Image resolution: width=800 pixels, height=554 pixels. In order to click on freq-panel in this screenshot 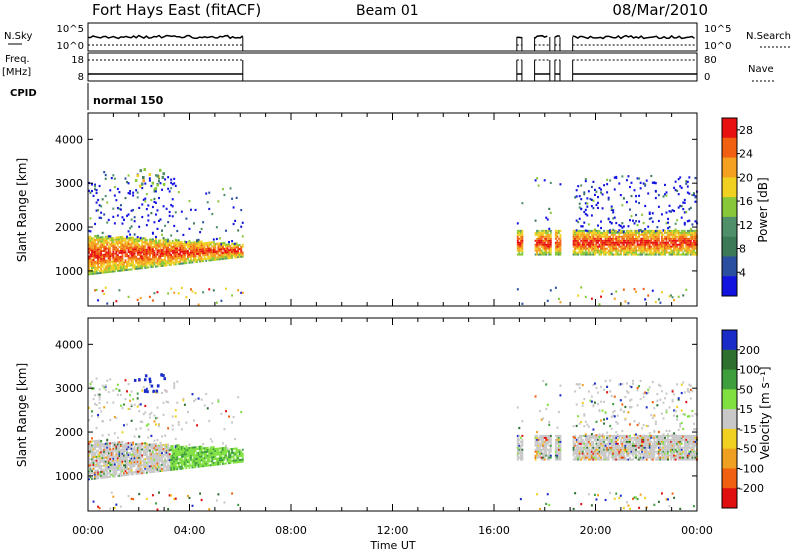, I will do `click(392, 67)`.